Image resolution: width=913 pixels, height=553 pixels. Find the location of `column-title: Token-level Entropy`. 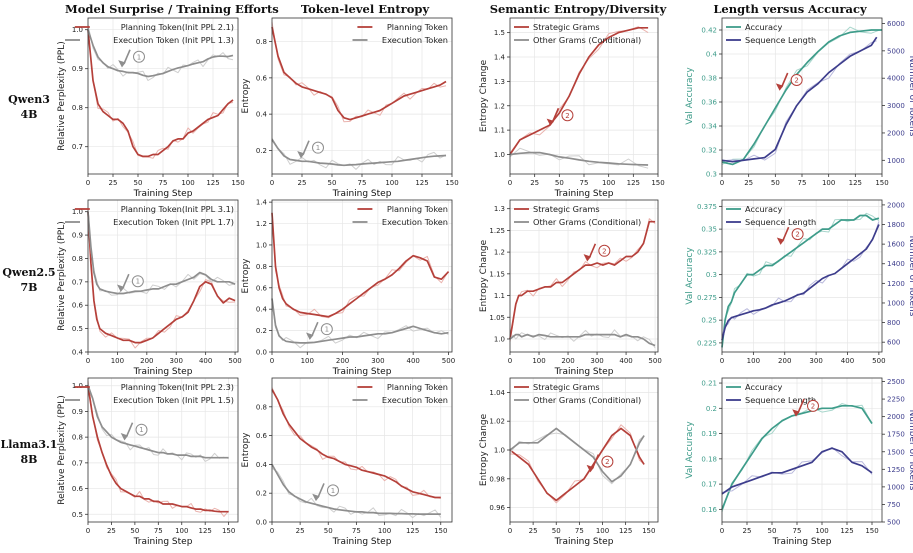

column-title: Token-level Entropy is located at coordinates (365, 9).